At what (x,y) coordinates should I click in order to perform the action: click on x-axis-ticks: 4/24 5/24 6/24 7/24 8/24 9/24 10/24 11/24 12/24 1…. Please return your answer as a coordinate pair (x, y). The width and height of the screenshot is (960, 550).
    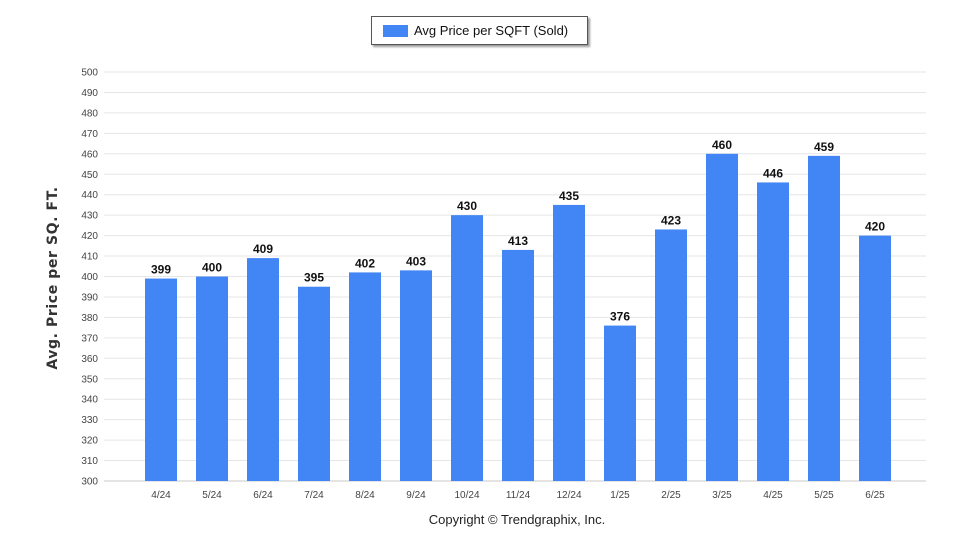
    Looking at the image, I should click on (518, 495).